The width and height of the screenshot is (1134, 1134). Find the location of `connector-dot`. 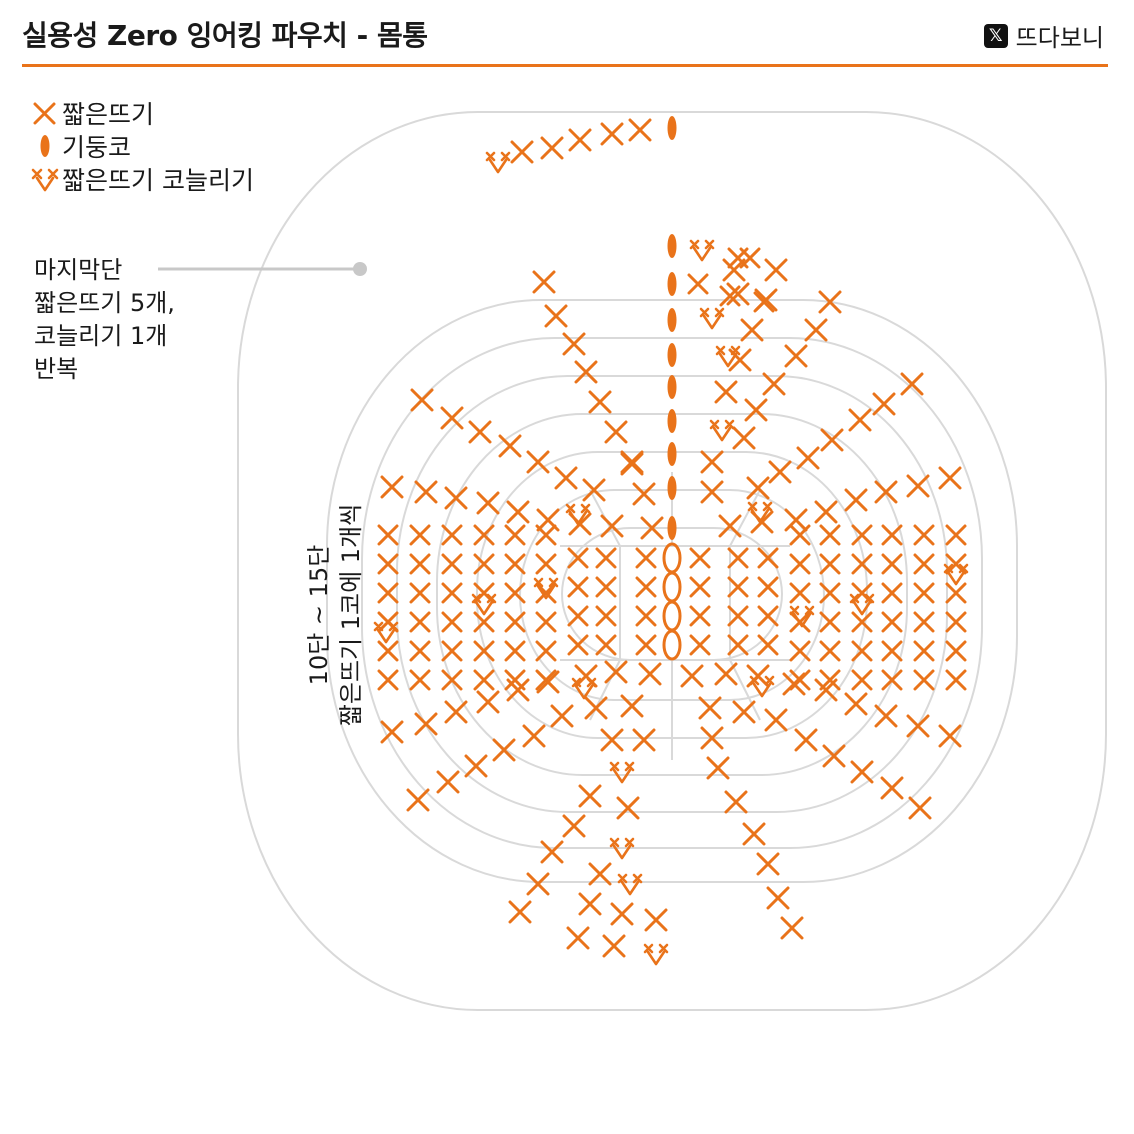

connector-dot is located at coordinates (360, 269).